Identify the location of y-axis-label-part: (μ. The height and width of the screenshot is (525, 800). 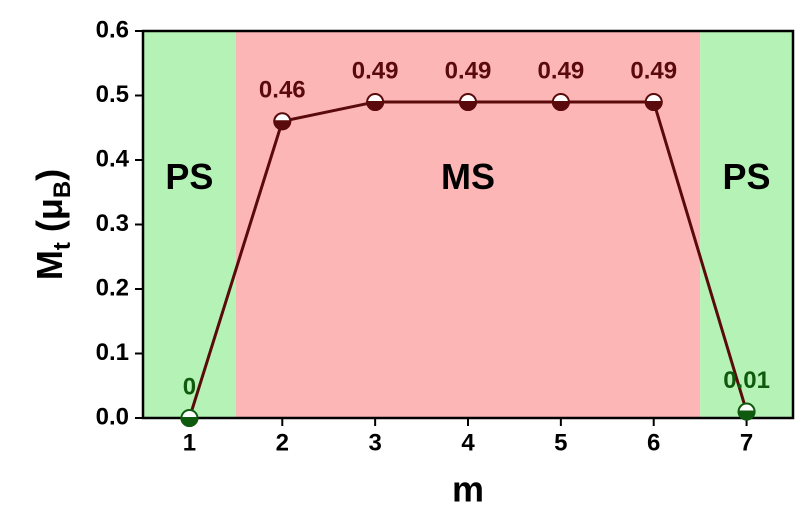
(49, 220).